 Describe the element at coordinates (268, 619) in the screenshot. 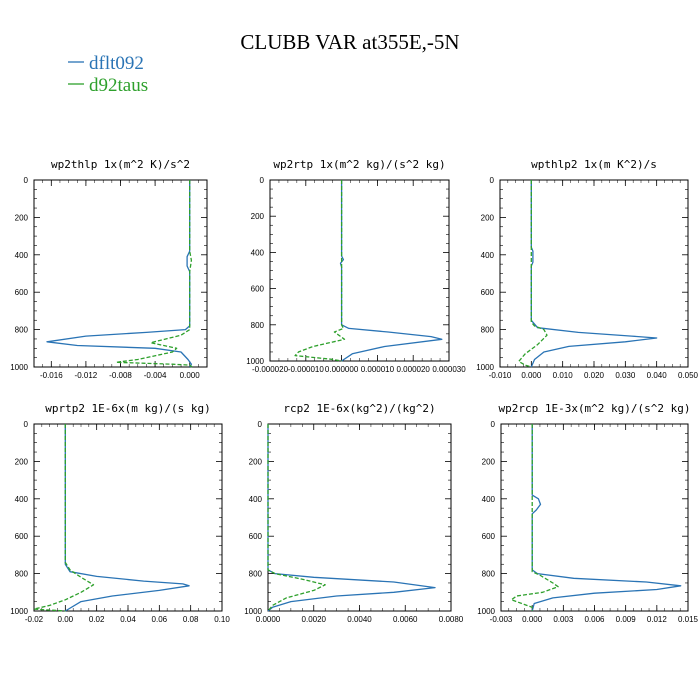

I see `x-tick-label: 0.0000` at that location.